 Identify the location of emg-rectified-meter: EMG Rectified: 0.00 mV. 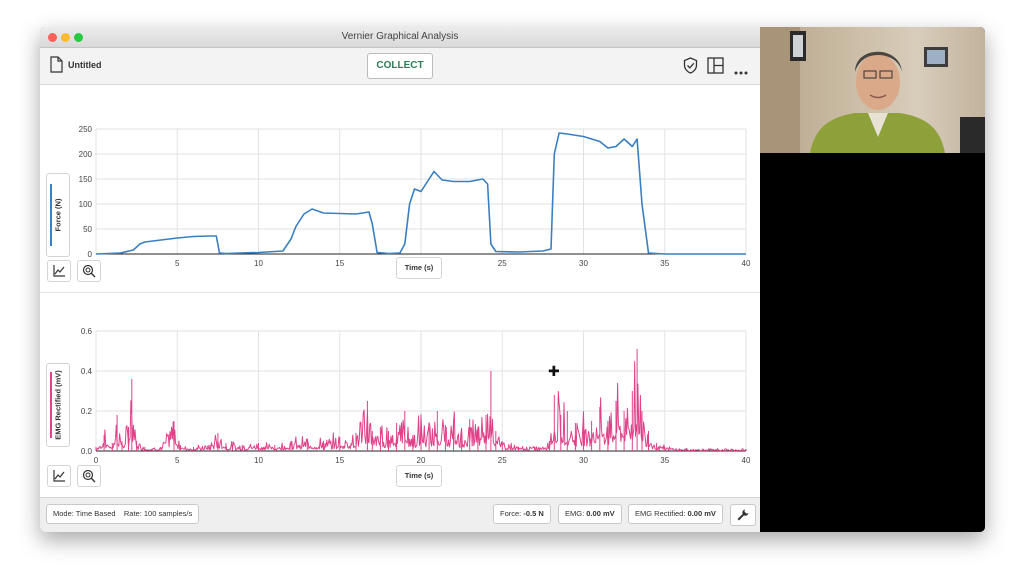
(675, 514).